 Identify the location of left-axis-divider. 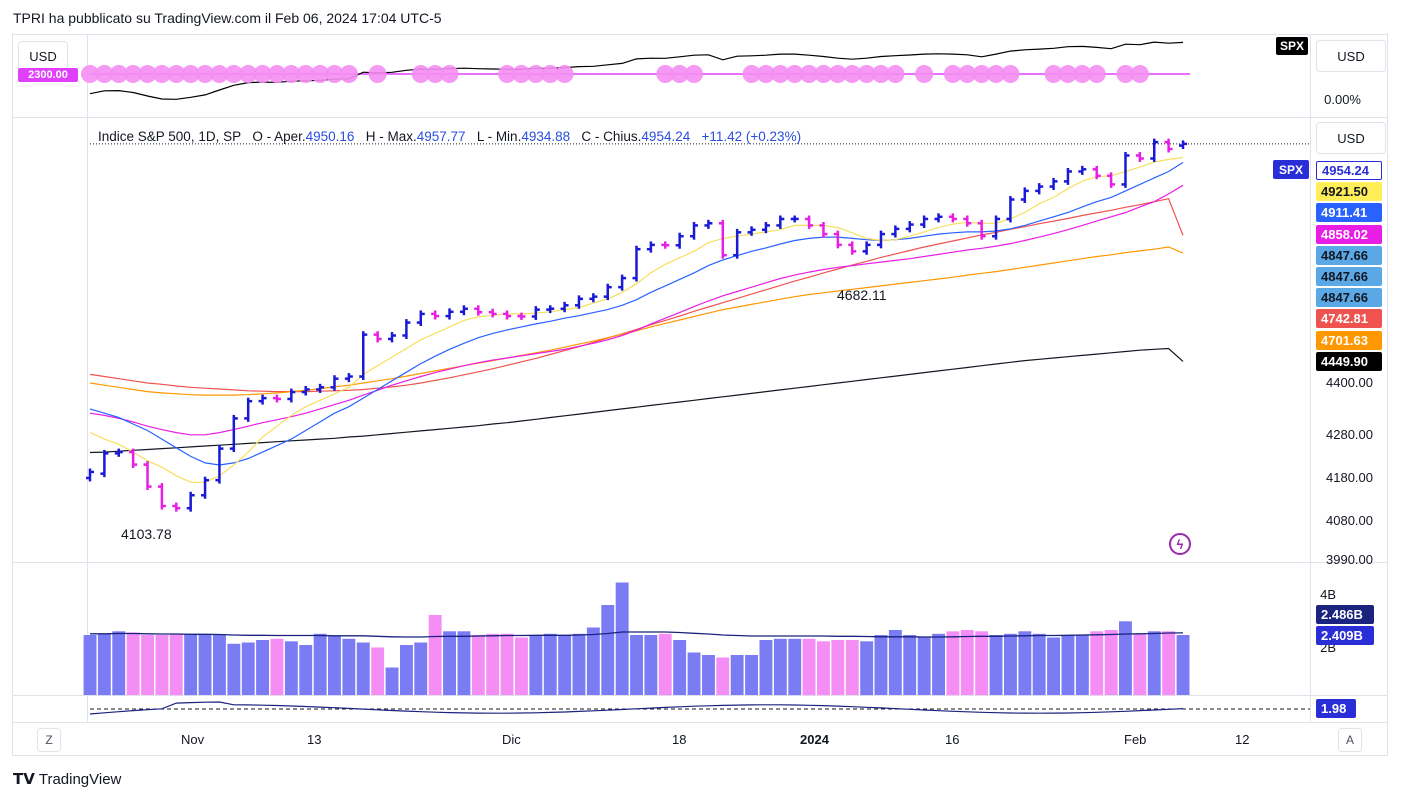
(87, 378).